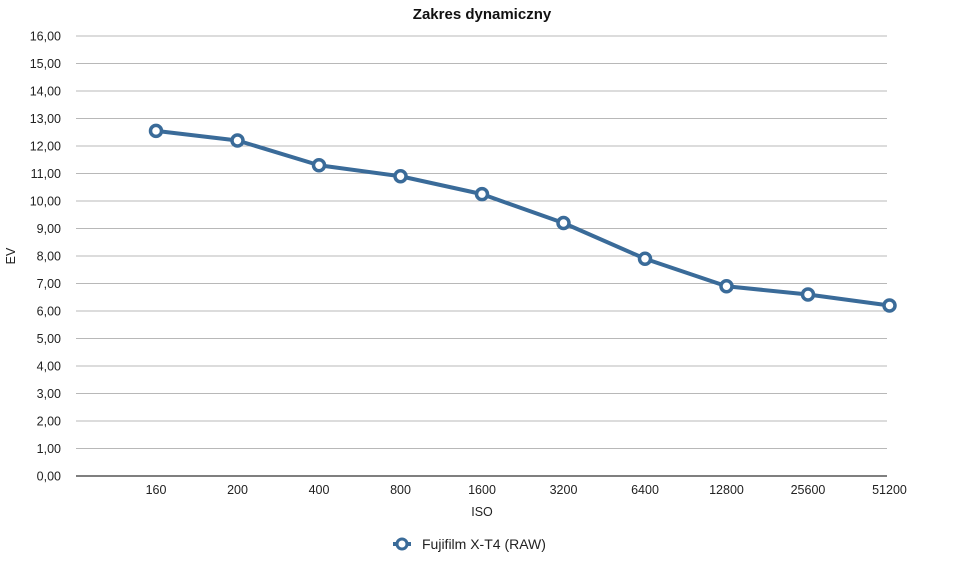  What do you see at coordinates (484, 544) in the screenshot?
I see `legend-label: Fujifilm X-T4 (RAW)` at bounding box center [484, 544].